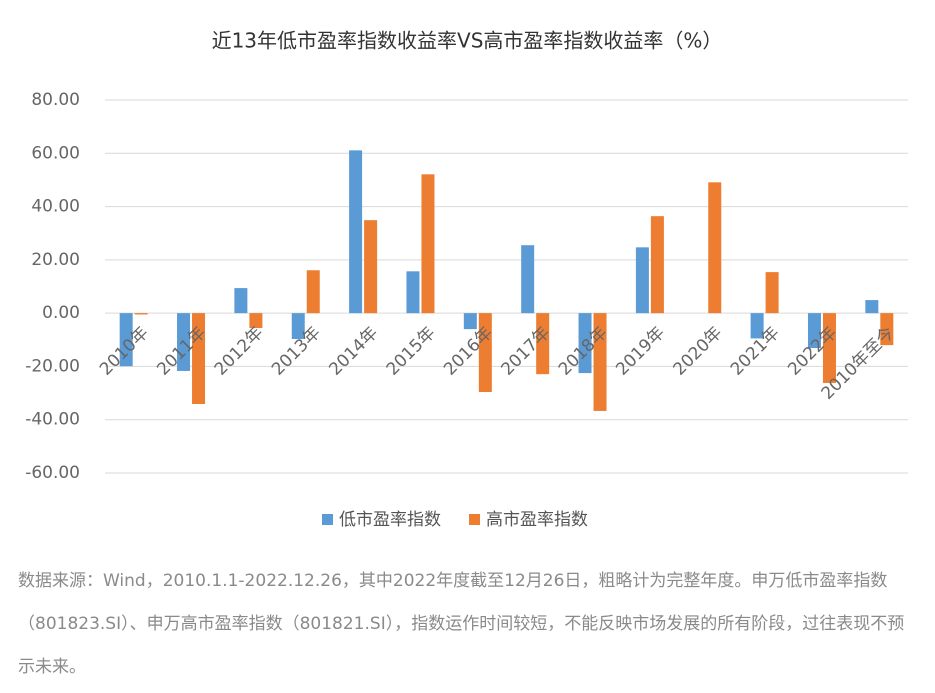 The width and height of the screenshot is (935, 693). What do you see at coordinates (353, 351) in the screenshot?
I see `x-tick-label: 2014年` at bounding box center [353, 351].